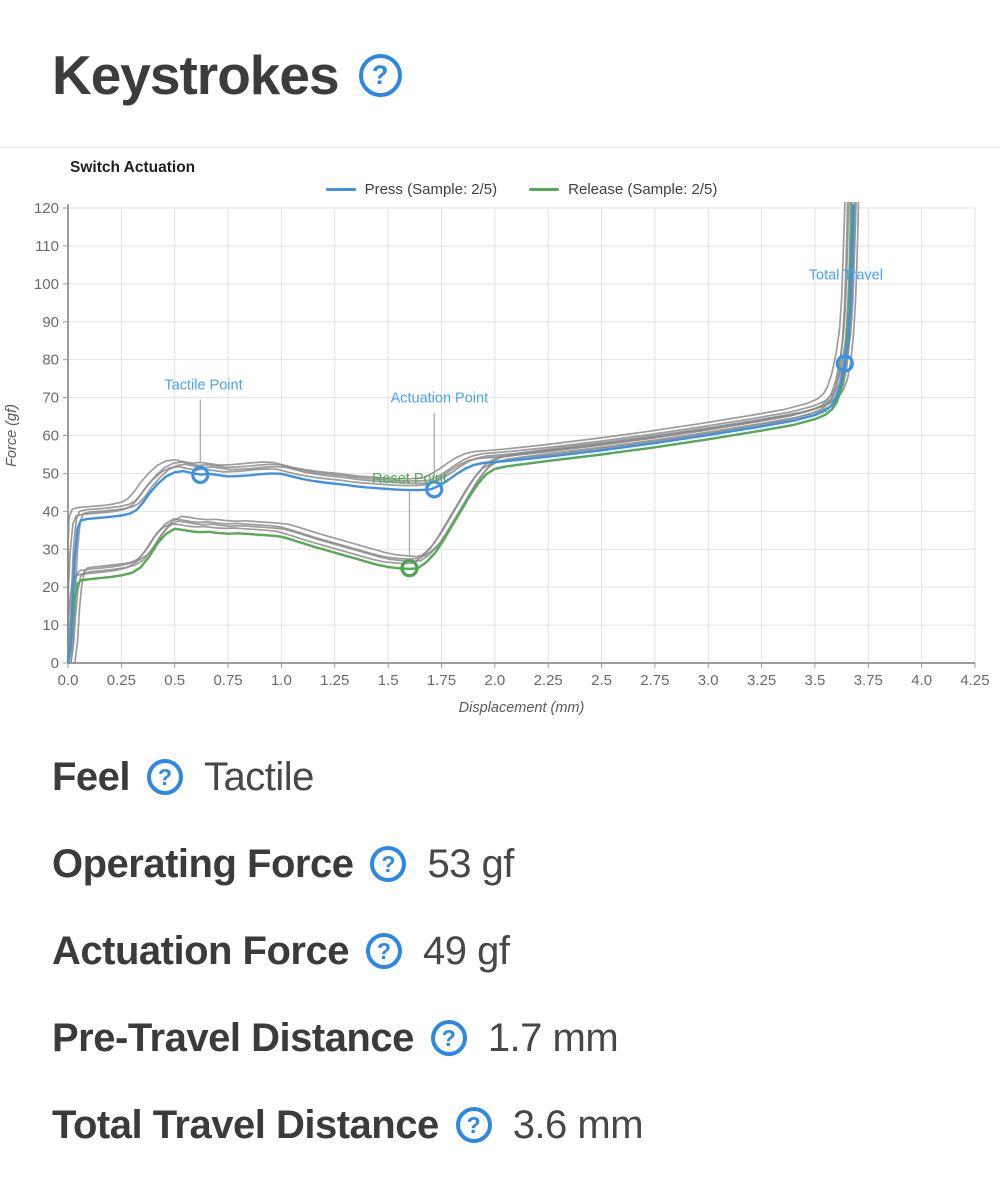 This screenshot has width=1000, height=1187. I want to click on y-tick-label: 100, so click(46, 284).